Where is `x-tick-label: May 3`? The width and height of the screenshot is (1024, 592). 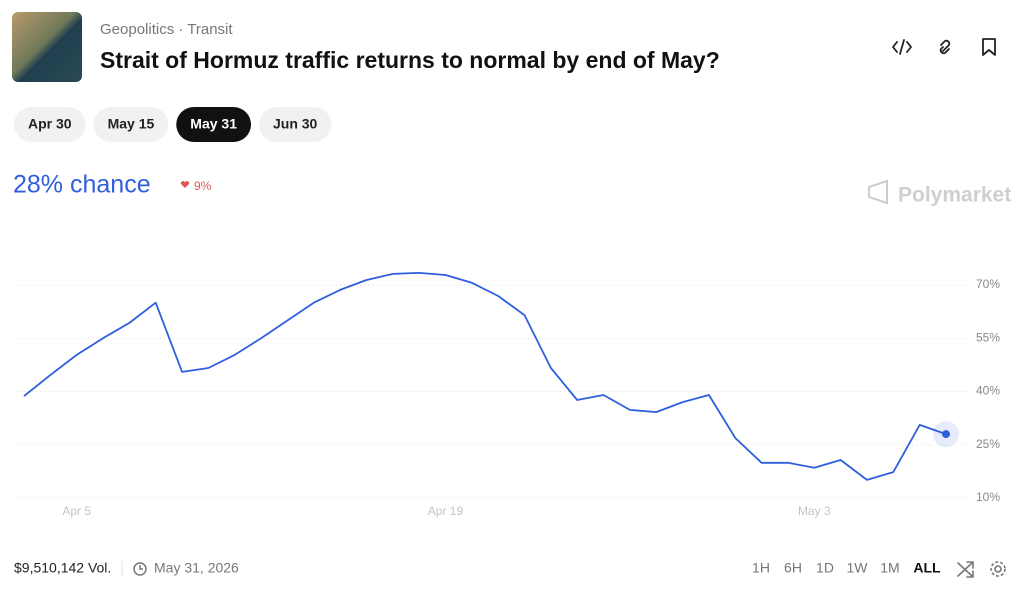 x-tick-label: May 3 is located at coordinates (814, 511).